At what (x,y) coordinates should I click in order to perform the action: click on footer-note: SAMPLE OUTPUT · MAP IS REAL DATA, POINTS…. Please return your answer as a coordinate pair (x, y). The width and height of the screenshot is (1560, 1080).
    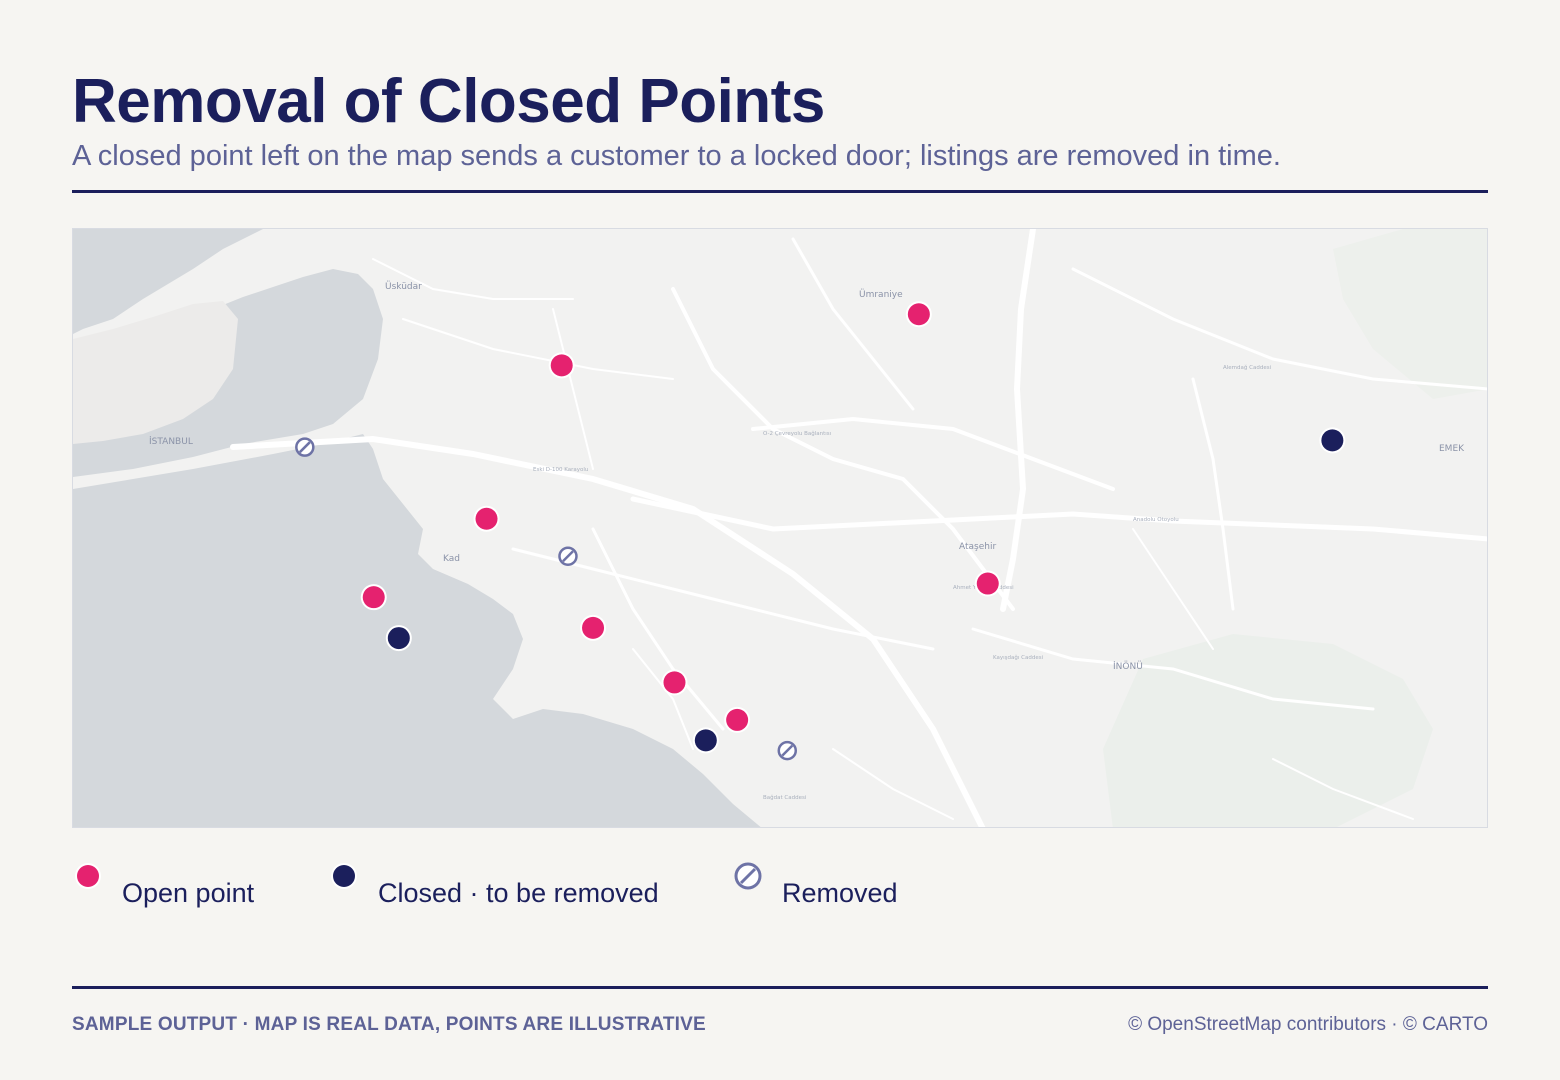
    Looking at the image, I should click on (389, 1024).